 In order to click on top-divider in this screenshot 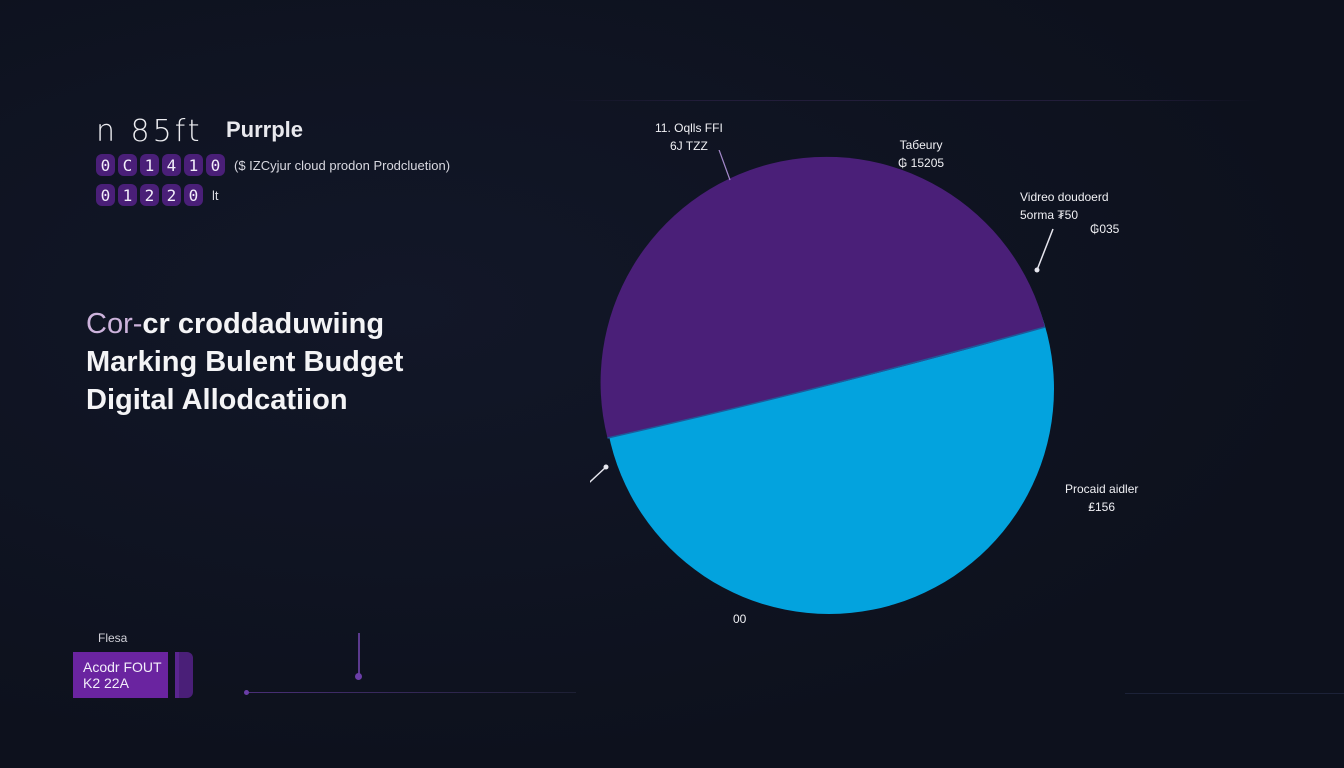, I will do `click(910, 100)`.